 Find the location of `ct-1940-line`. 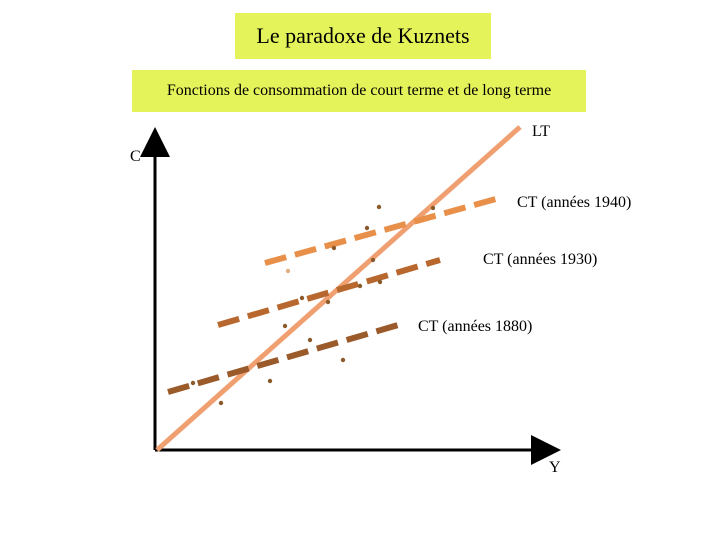

ct-1940-line is located at coordinates (384, 230).